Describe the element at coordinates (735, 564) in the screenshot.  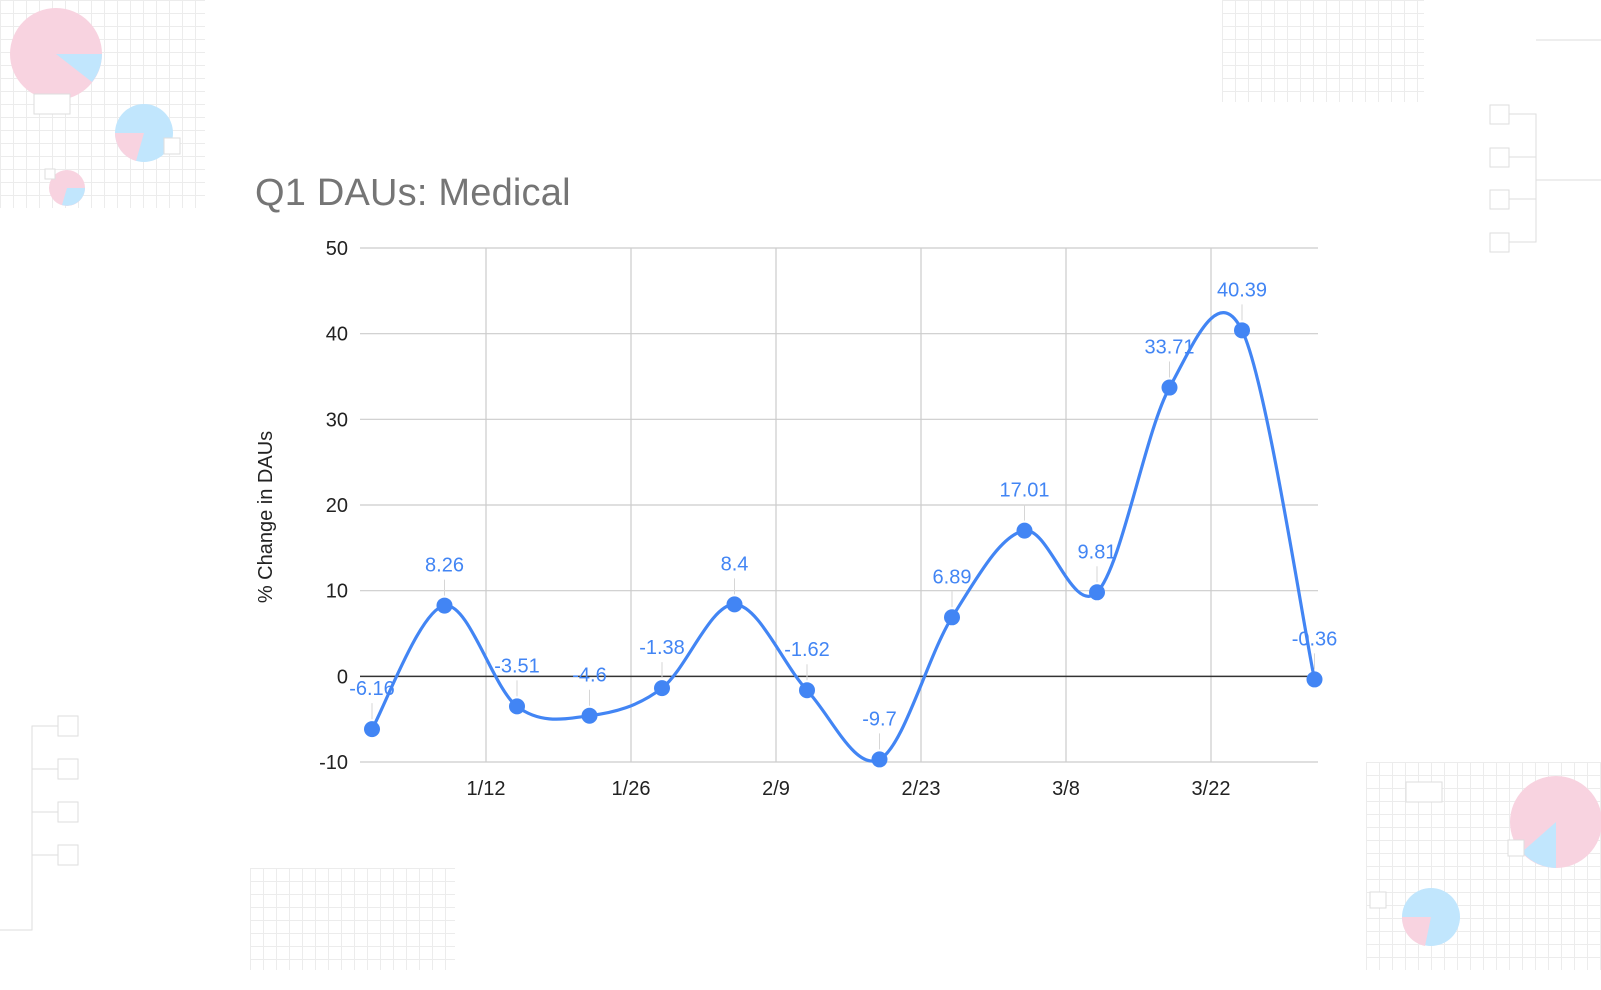
I see `data-label: 8.4` at that location.